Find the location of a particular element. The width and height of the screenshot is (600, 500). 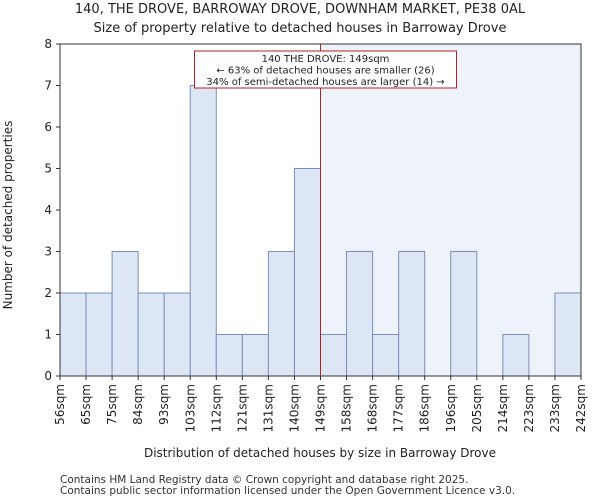

x-tick-label: 56sqm is located at coordinates (60, 404).